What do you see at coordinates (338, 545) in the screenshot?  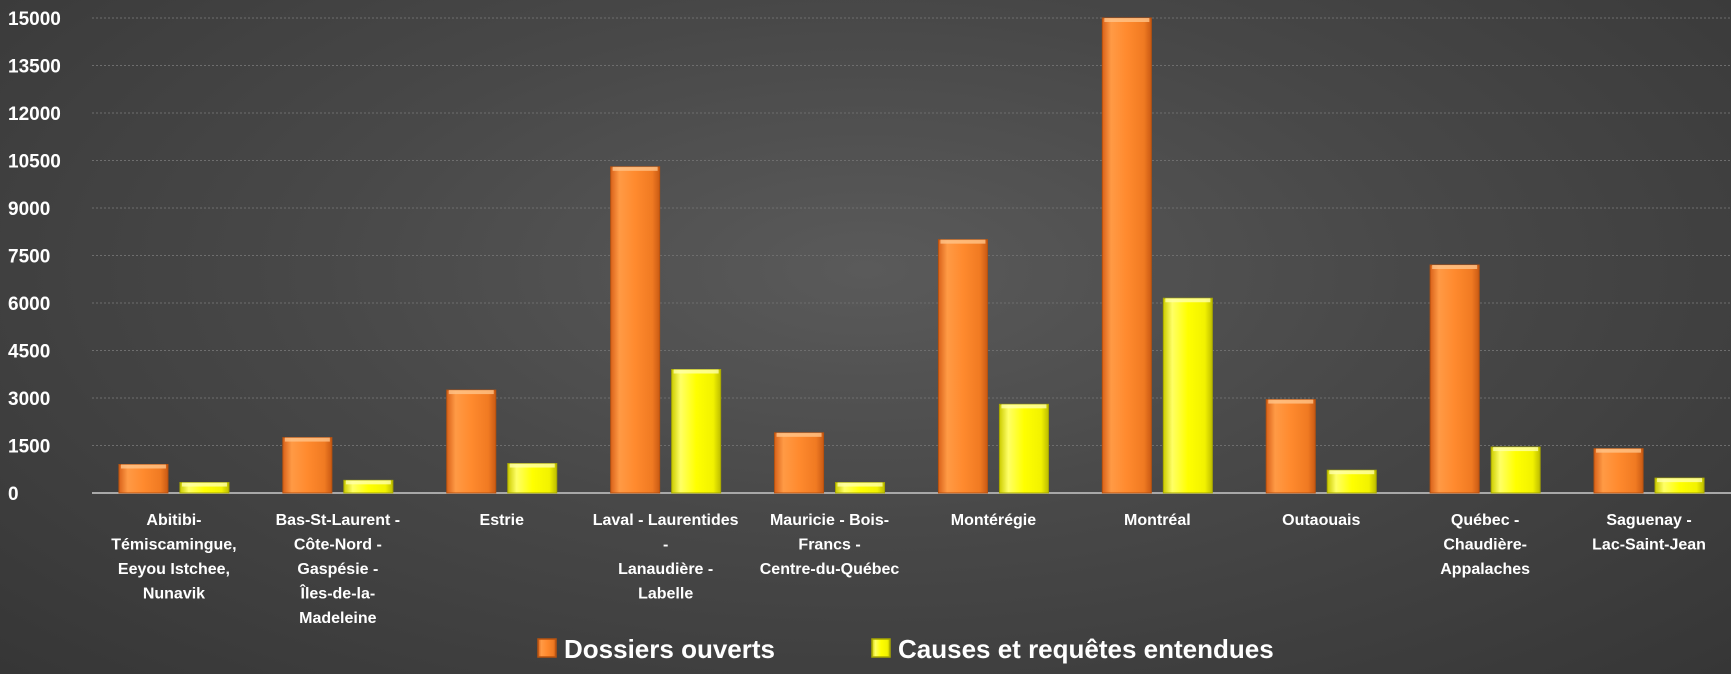 I see `x-tick-label: Côte-Nord -` at bounding box center [338, 545].